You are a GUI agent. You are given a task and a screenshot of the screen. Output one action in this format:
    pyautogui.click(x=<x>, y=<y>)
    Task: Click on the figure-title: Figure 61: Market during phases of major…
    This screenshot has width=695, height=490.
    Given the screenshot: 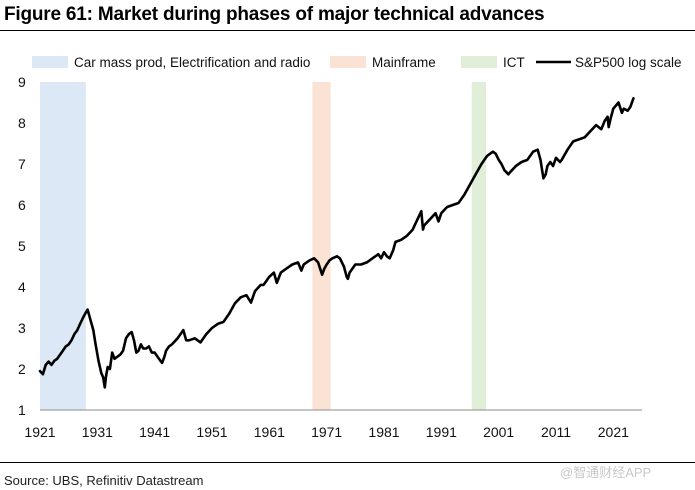 What is the action you would take?
    pyautogui.click(x=274, y=14)
    